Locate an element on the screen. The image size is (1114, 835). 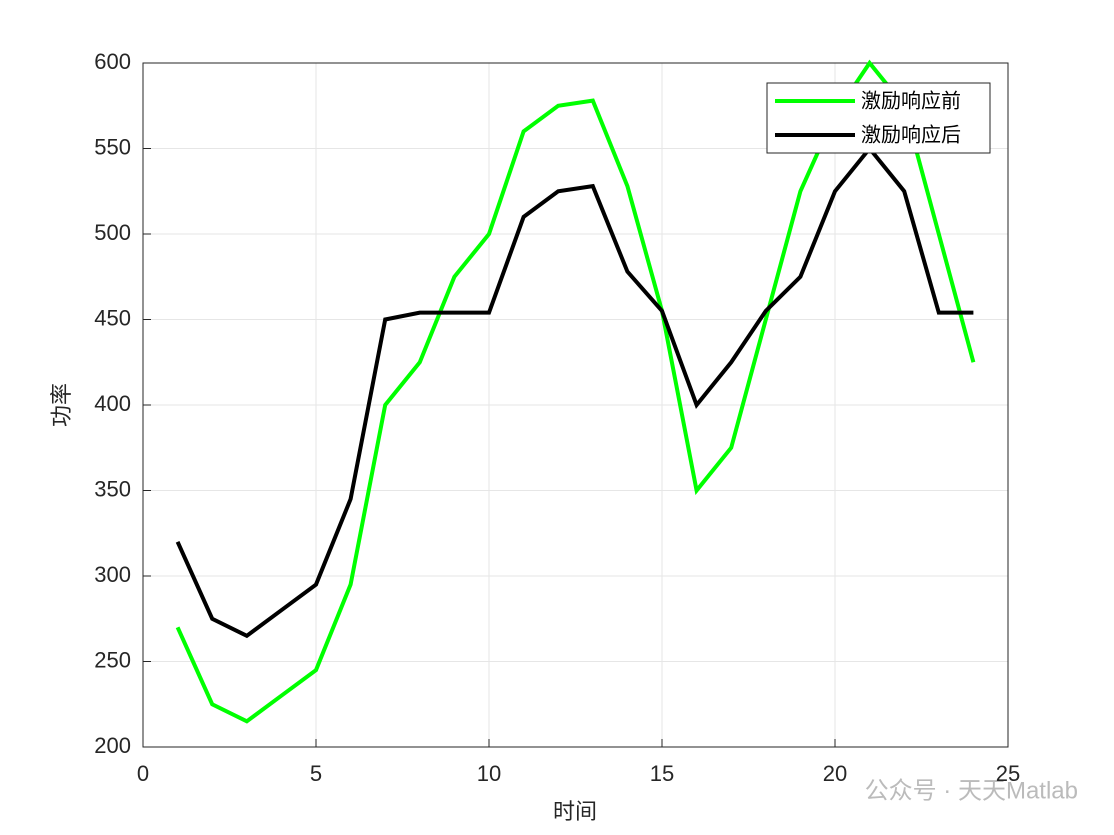
y-tick-label: 450 is located at coordinates (112, 317).